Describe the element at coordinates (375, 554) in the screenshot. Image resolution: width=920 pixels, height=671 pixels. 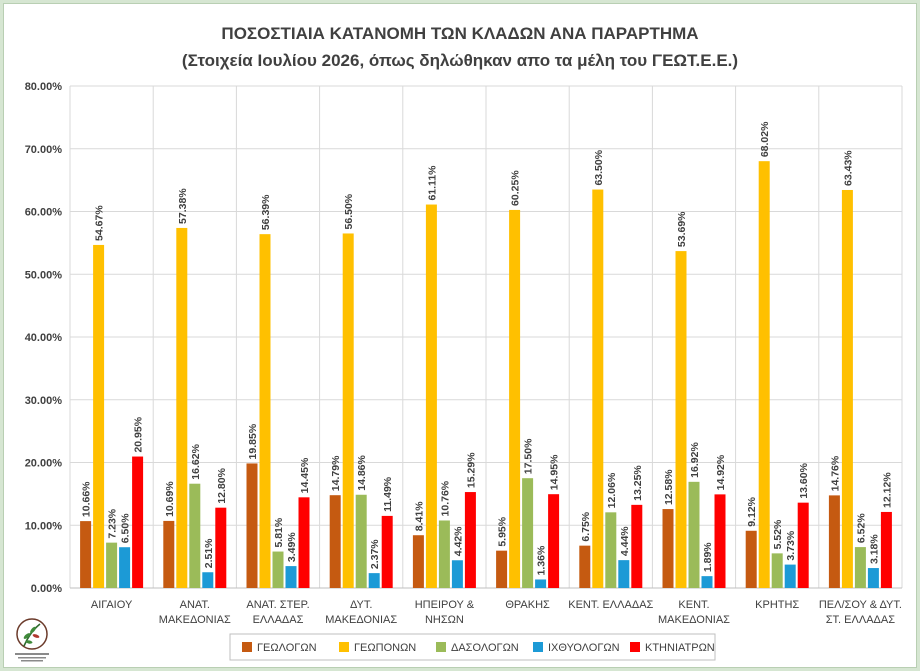
I see `data-label: 2.37%` at that location.